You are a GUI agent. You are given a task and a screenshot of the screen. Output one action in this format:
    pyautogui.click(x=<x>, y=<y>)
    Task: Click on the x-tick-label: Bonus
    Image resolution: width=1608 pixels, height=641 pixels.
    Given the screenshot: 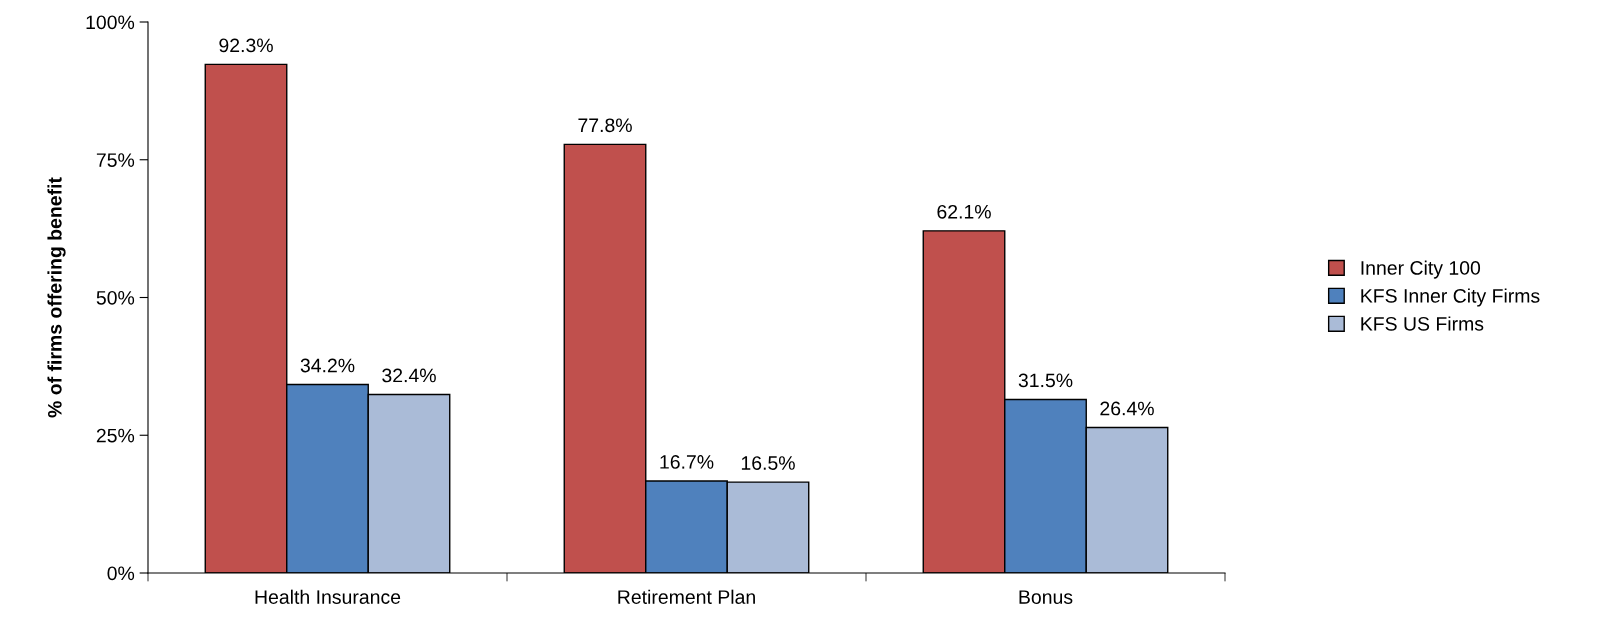 What is the action you would take?
    pyautogui.click(x=1046, y=597)
    